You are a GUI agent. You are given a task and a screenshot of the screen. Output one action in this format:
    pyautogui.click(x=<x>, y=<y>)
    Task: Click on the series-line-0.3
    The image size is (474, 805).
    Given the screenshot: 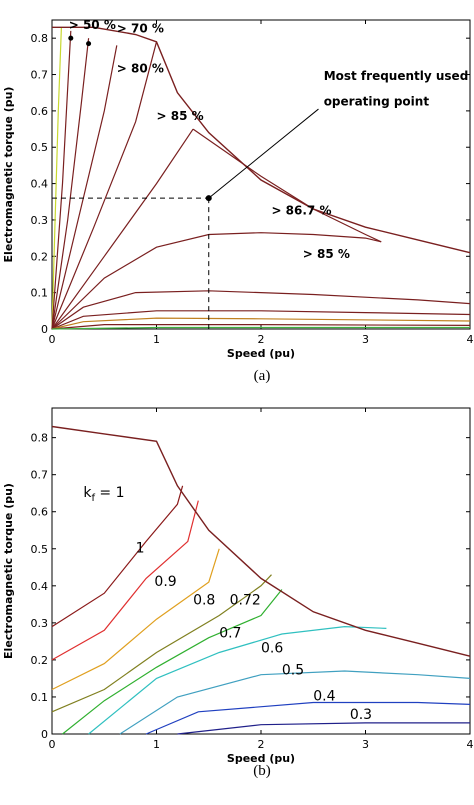 What is the action you would take?
    pyautogui.click(x=323, y=728)
    